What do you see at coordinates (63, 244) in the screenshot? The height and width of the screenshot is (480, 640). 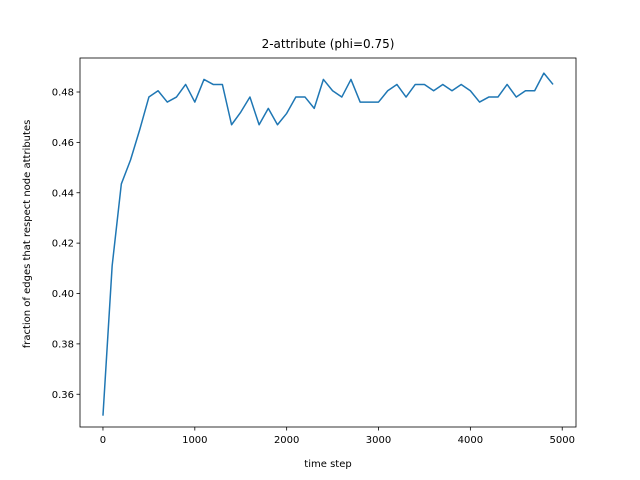 I see `y-tick-label-3: 0.42` at bounding box center [63, 244].